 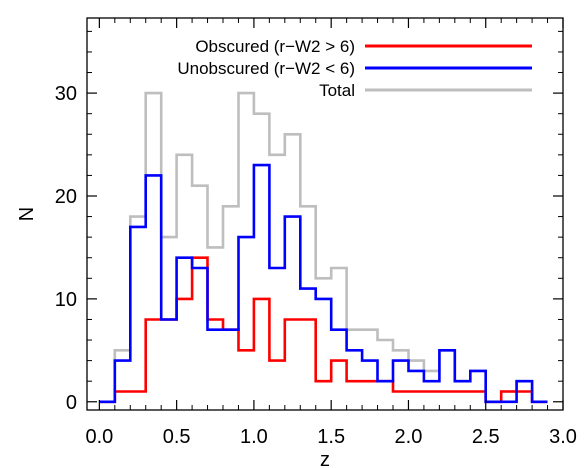 What do you see at coordinates (275, 46) in the screenshot?
I see `legend-label-0: Obscured (r−W2 > 6)` at bounding box center [275, 46].